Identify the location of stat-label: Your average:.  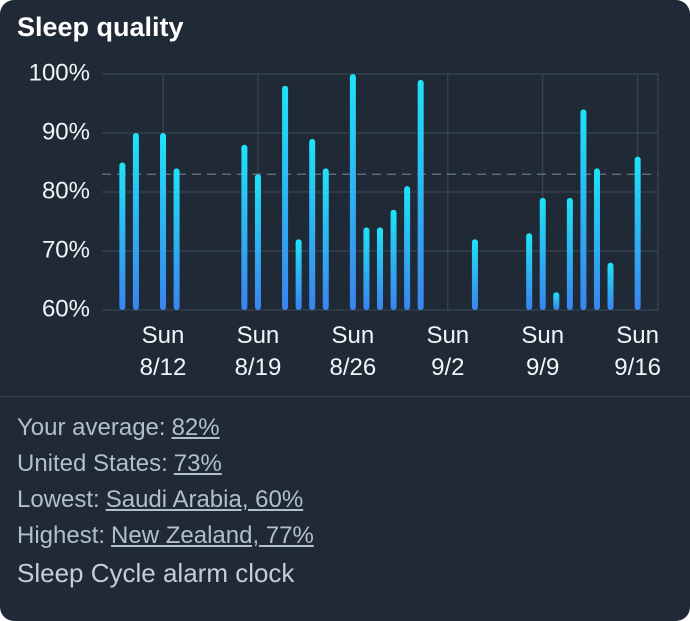
(91, 427).